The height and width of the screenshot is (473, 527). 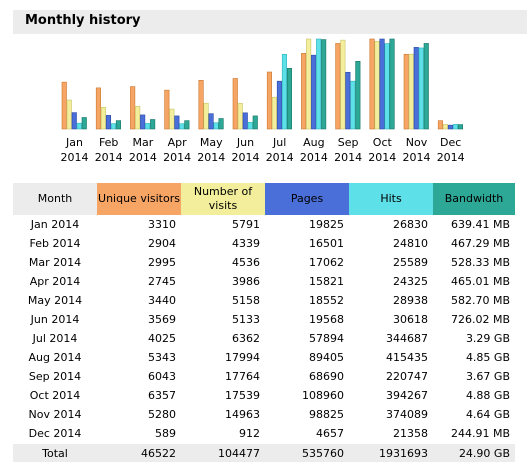 What do you see at coordinates (270, 22) in the screenshot?
I see `section-header: Monthly history` at bounding box center [270, 22].